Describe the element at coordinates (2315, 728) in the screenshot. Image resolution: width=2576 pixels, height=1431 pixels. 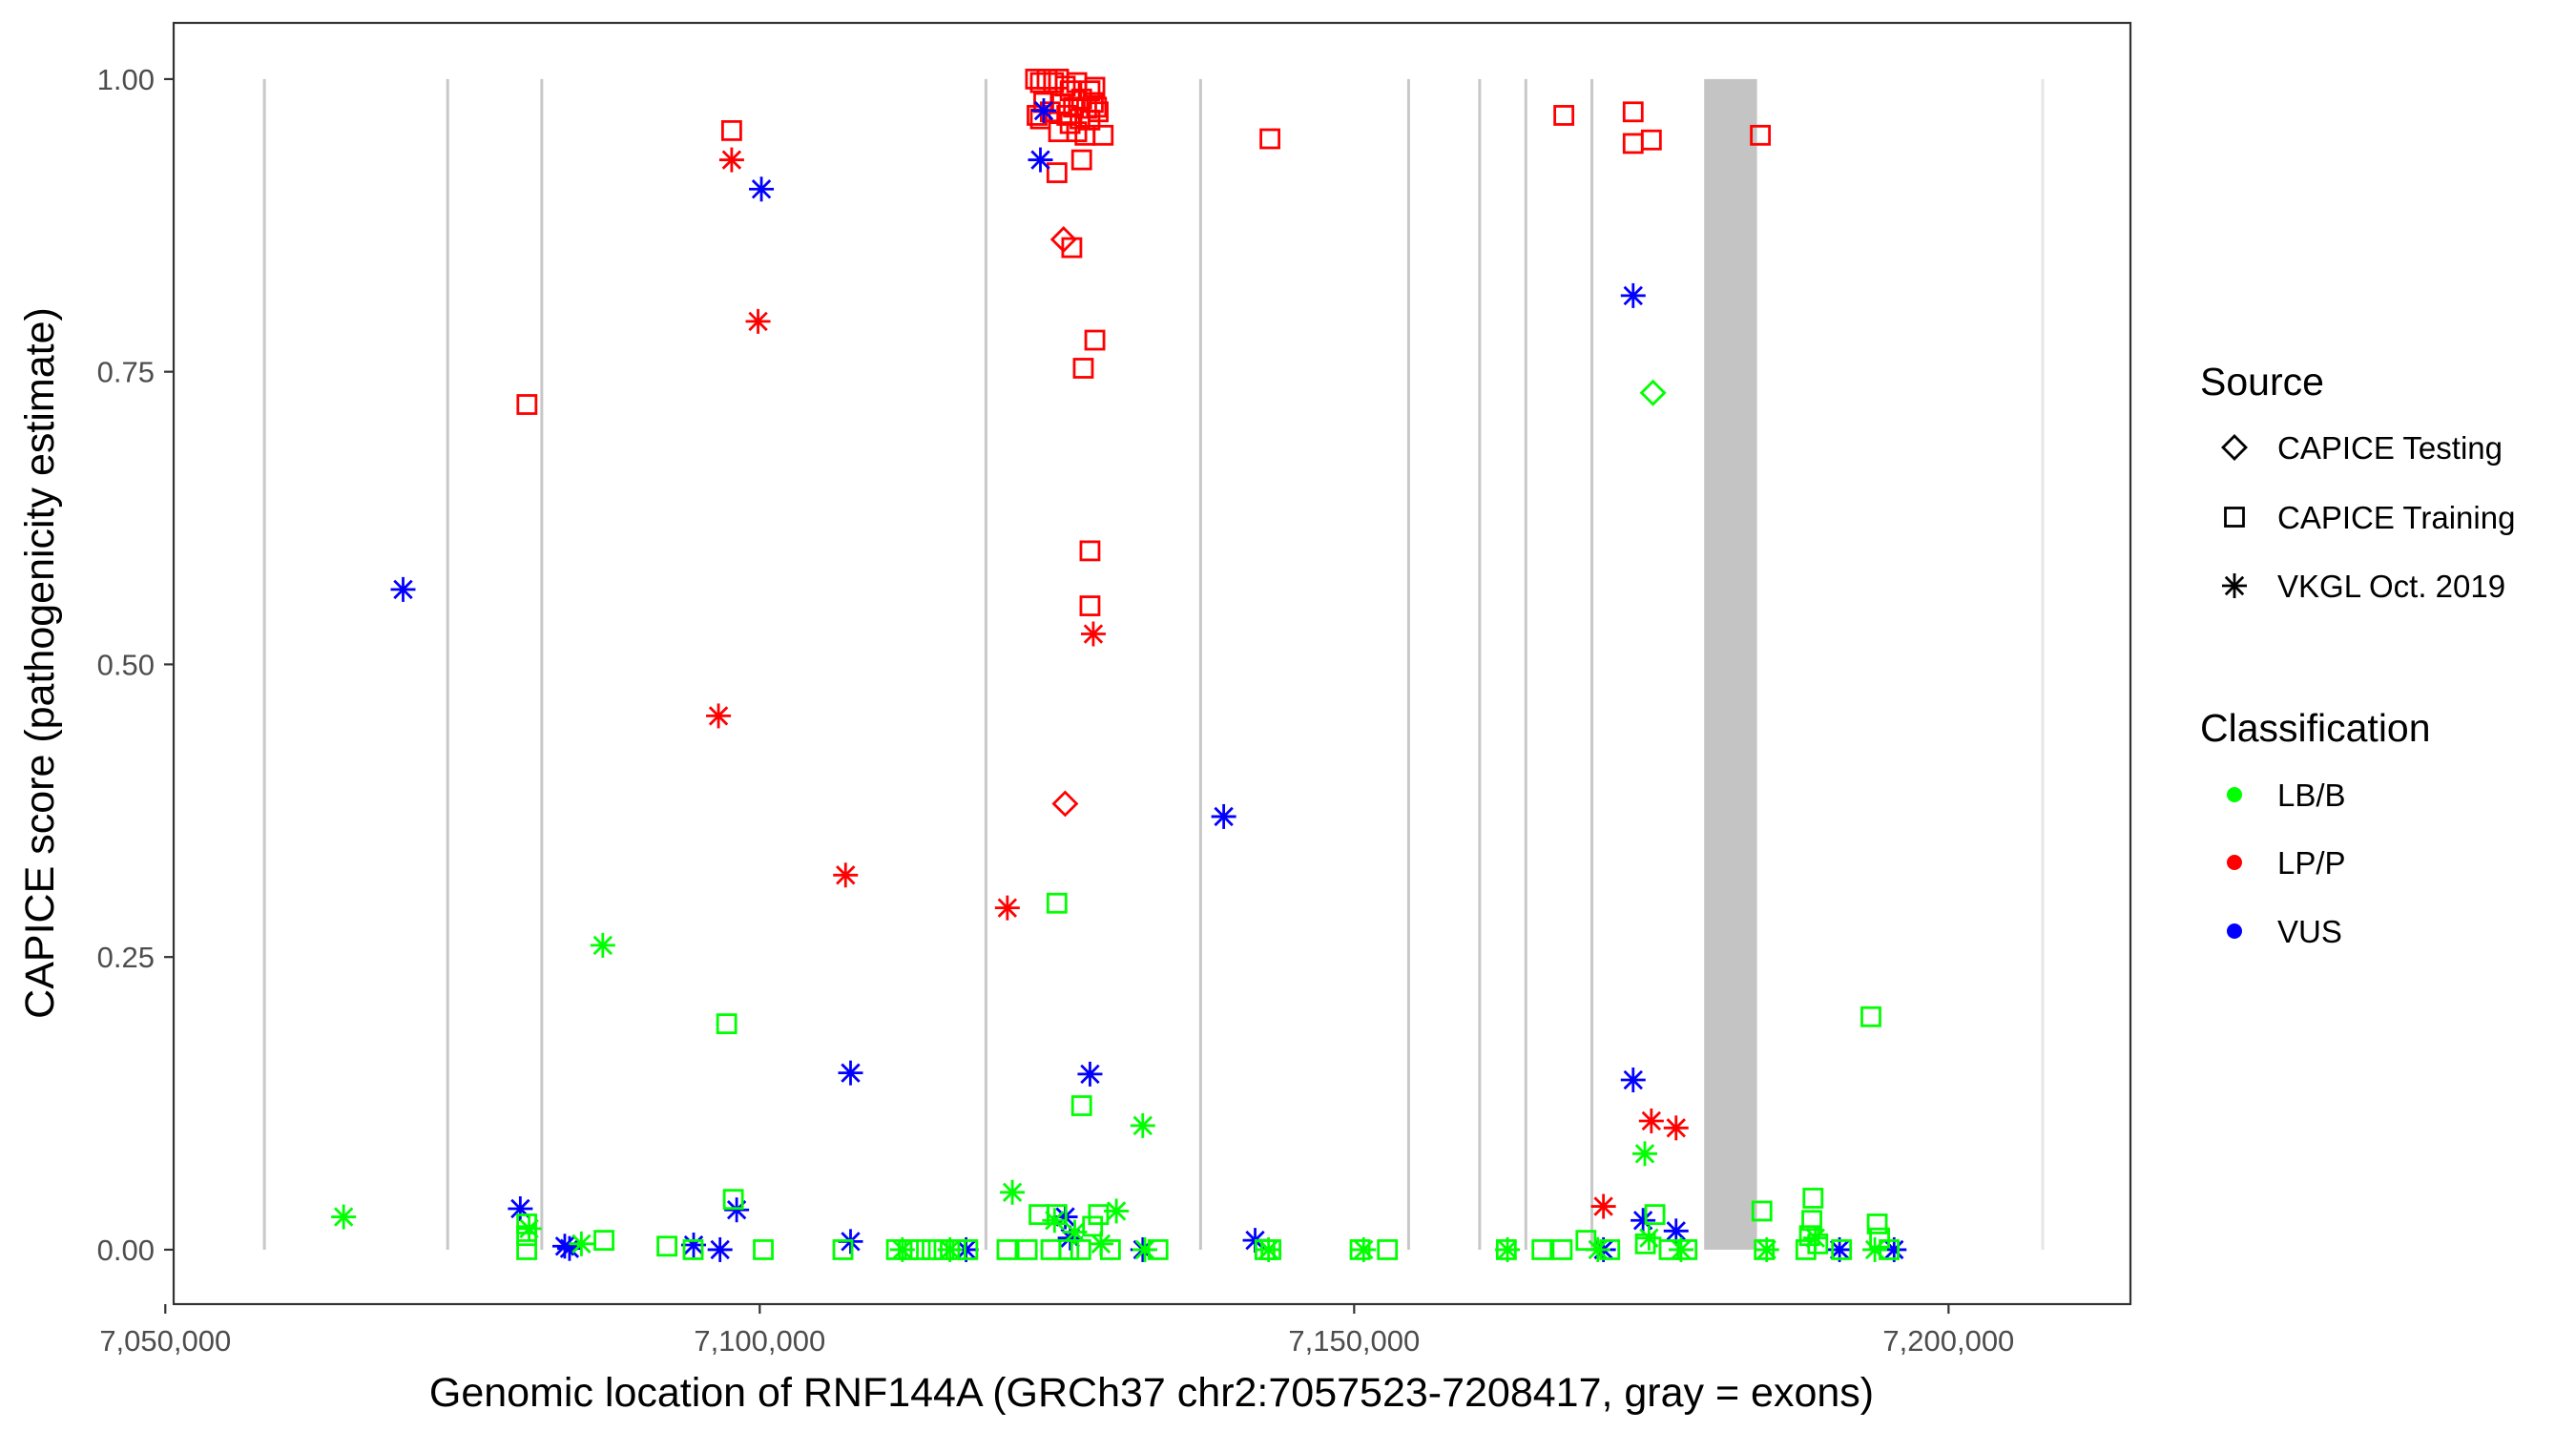
I see `legend-class-title: Classification` at that location.